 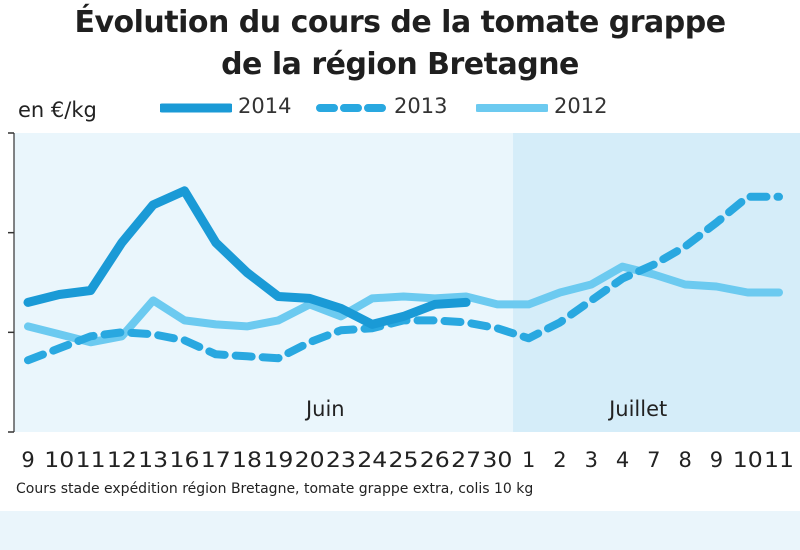 What do you see at coordinates (278, 460) in the screenshot?
I see `x-tick-label: 19` at bounding box center [278, 460].